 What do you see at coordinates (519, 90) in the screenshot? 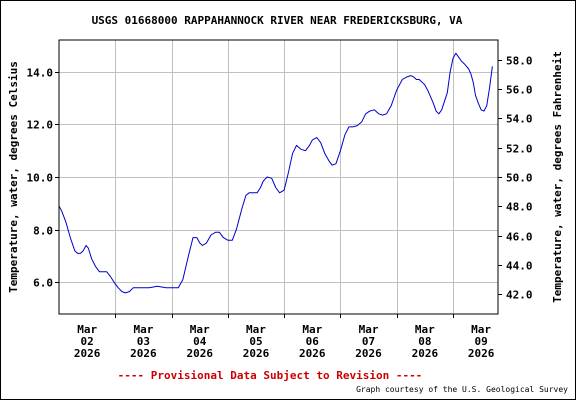
I see `y-tick-label-right: 56.0` at bounding box center [519, 90].